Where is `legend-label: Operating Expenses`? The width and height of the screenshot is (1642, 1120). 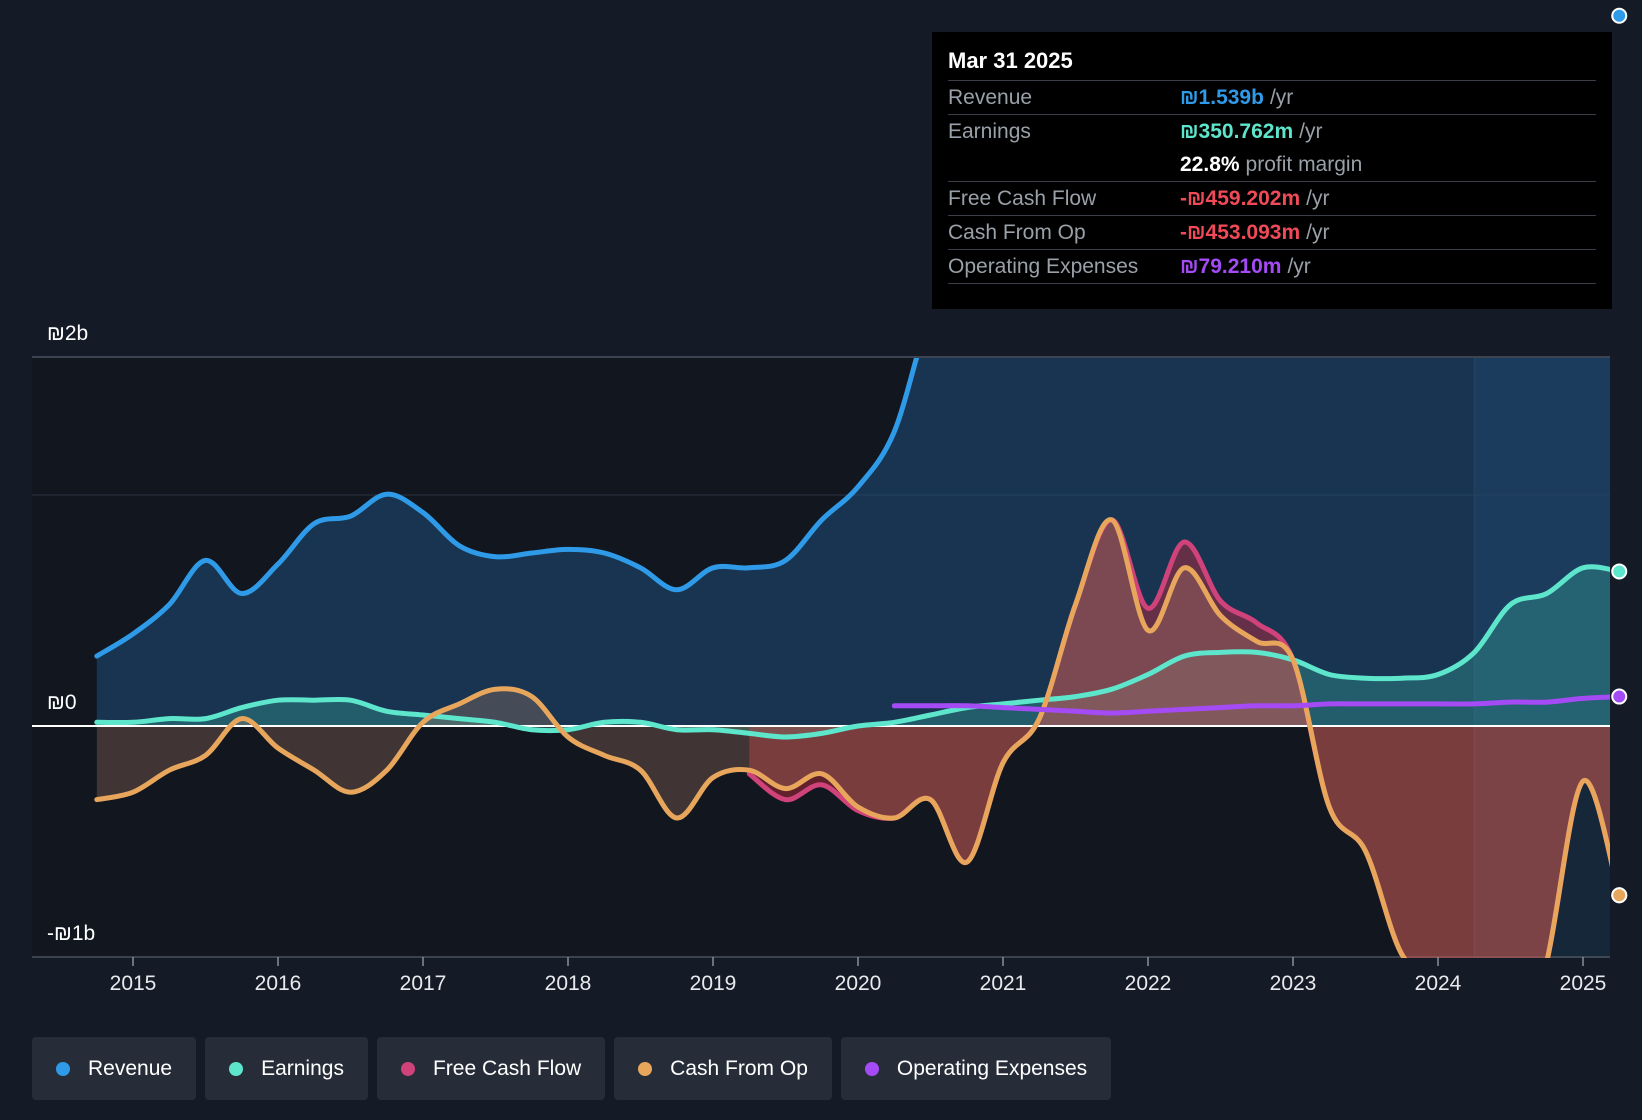
legend-label: Operating Expenses is located at coordinates (992, 1068).